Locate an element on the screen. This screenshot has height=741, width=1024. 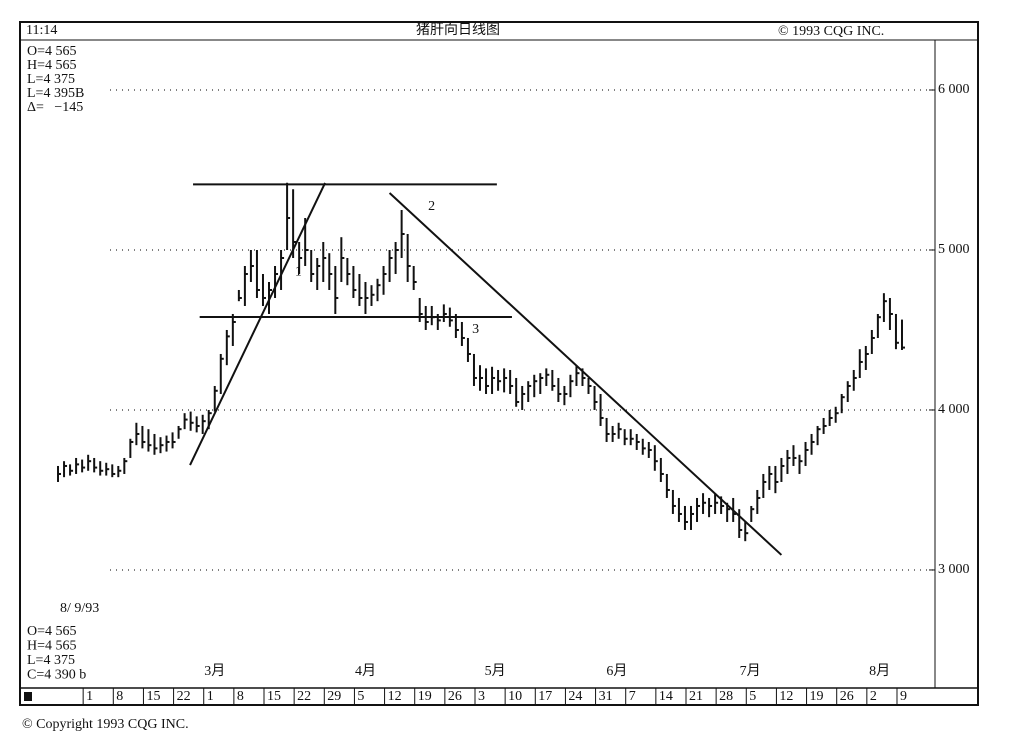
y-tick-label: 5 000 is located at coordinates (954, 249).